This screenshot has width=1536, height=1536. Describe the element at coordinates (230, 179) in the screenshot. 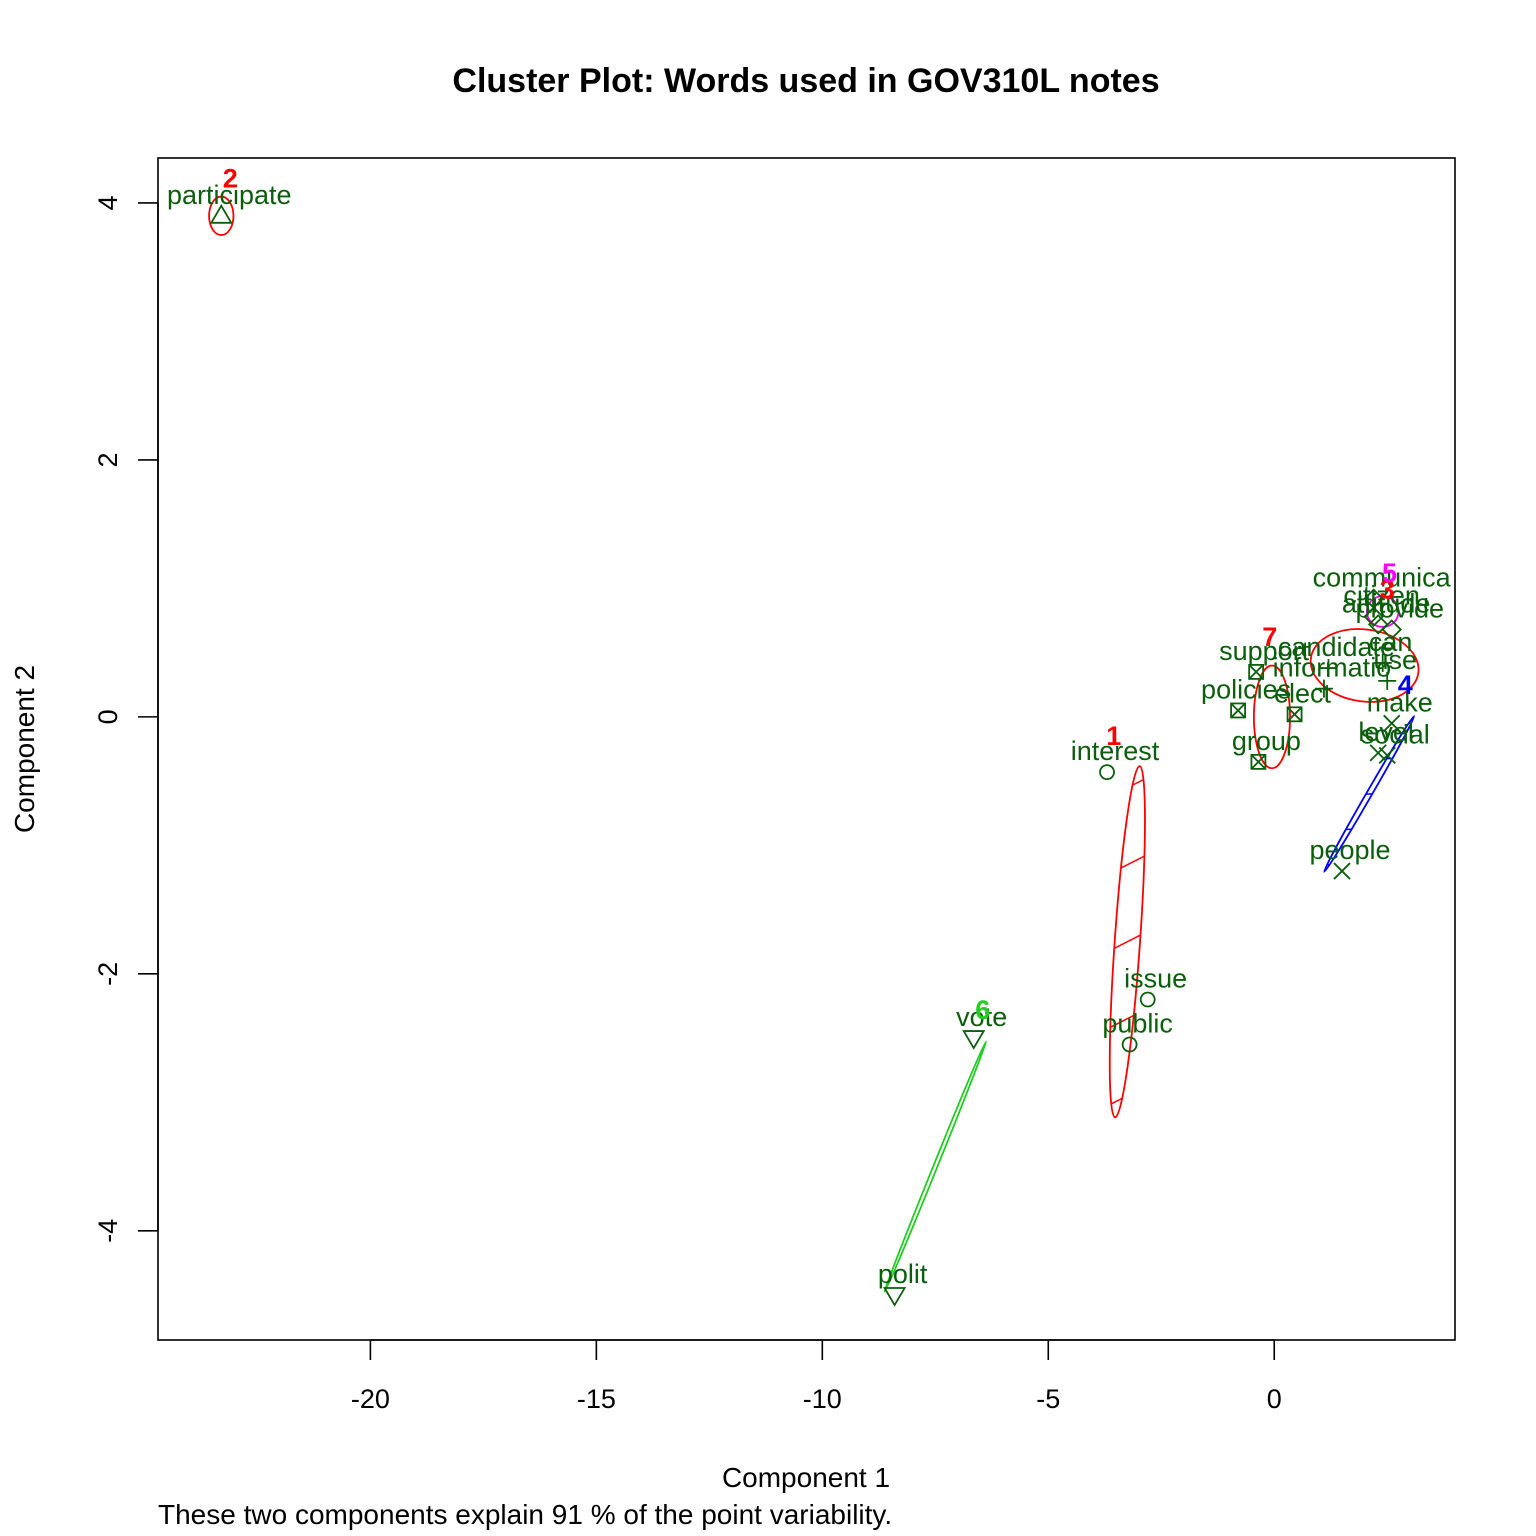

I see `cluster-number-2: 2` at that location.